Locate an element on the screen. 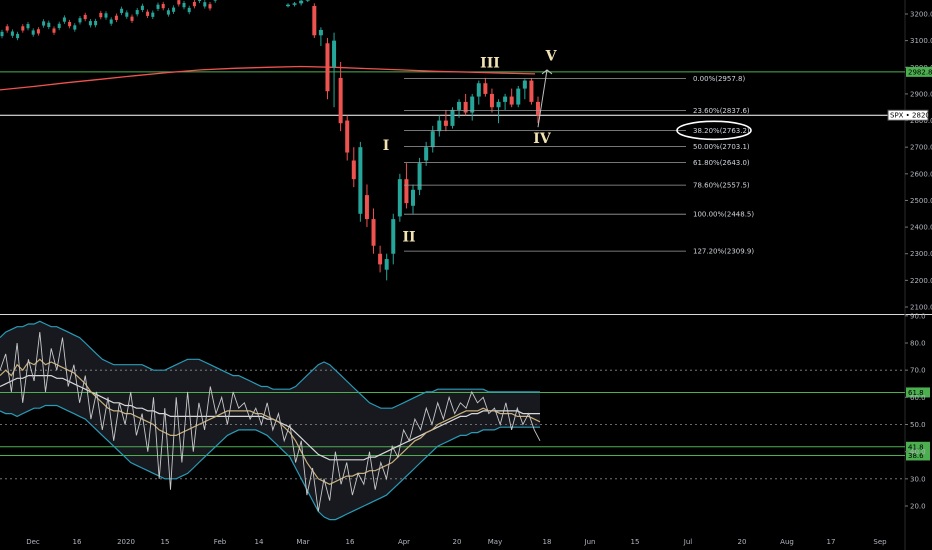  fib-level-label: 127.20%(2309.9) is located at coordinates (723, 252).